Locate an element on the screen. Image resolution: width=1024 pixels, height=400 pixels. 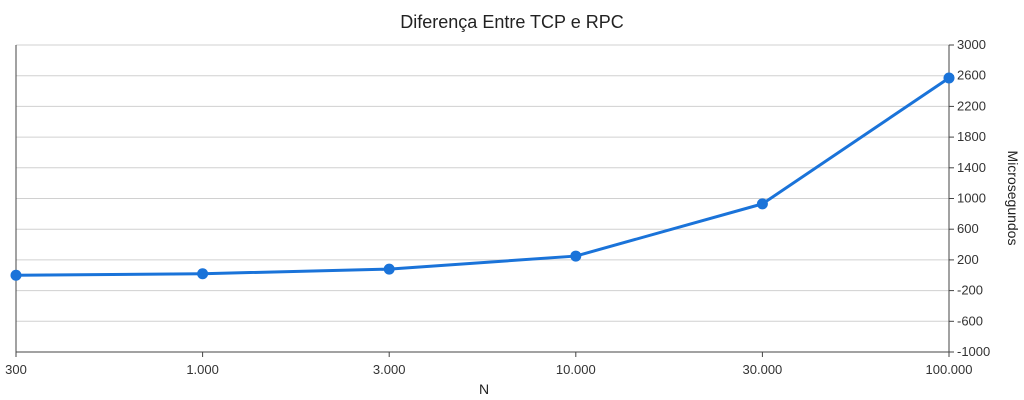
x-tick-label: 1.000 is located at coordinates (202, 369).